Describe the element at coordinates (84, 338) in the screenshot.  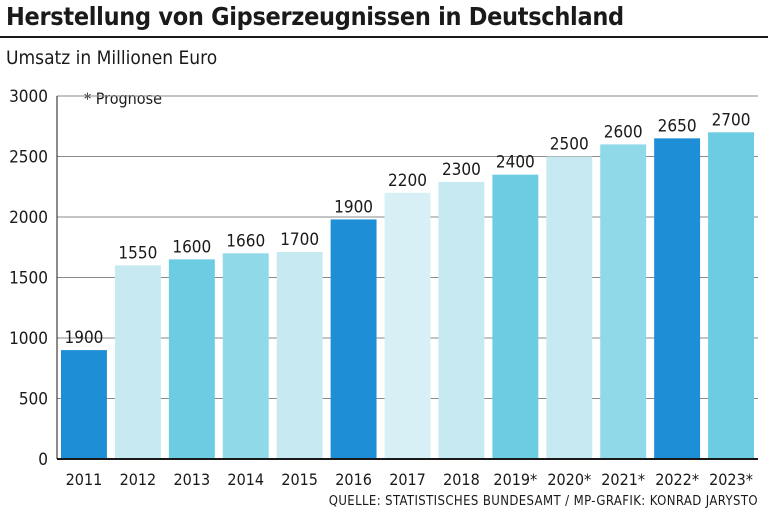
I see `data-label-2011: 1900` at that location.